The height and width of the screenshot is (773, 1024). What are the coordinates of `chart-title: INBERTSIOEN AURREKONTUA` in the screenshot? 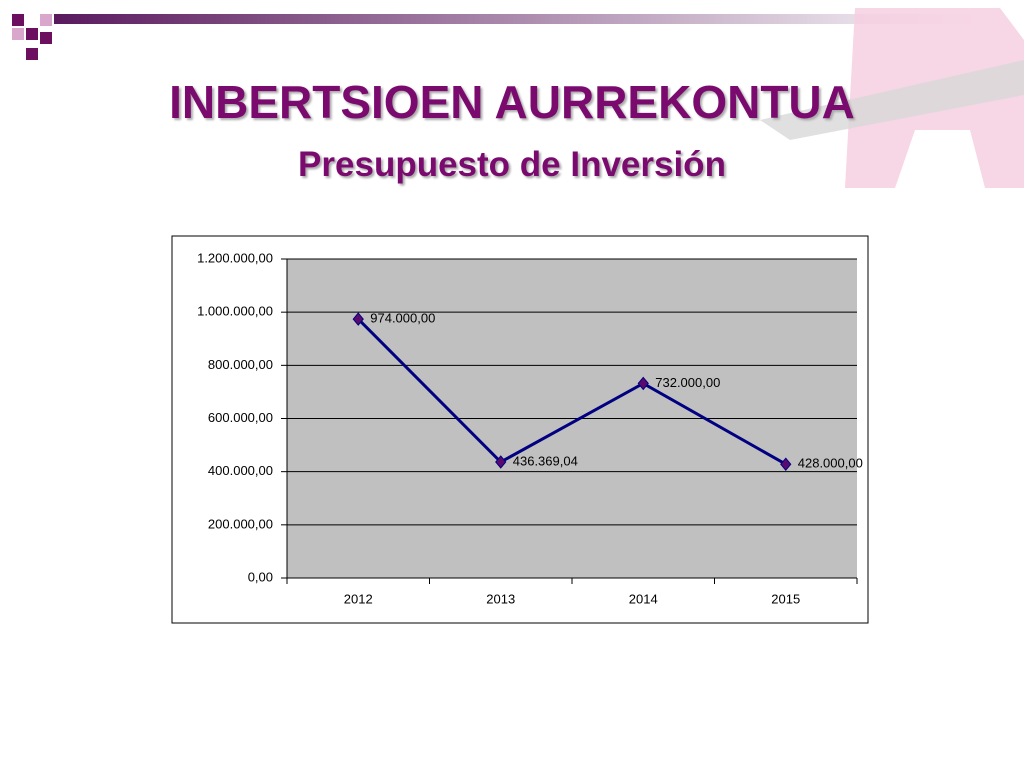 It's located at (512, 102).